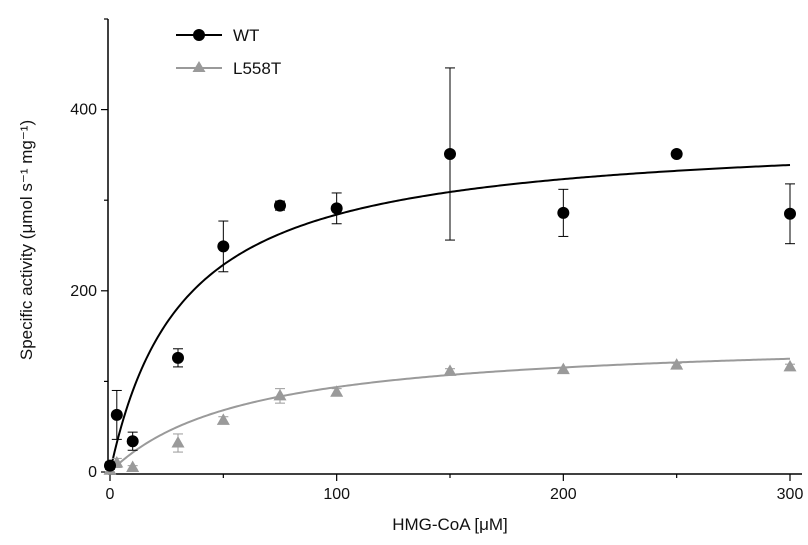 The height and width of the screenshot is (545, 808). What do you see at coordinates (110, 494) in the screenshot?
I see `x-tick-label: 0` at bounding box center [110, 494].